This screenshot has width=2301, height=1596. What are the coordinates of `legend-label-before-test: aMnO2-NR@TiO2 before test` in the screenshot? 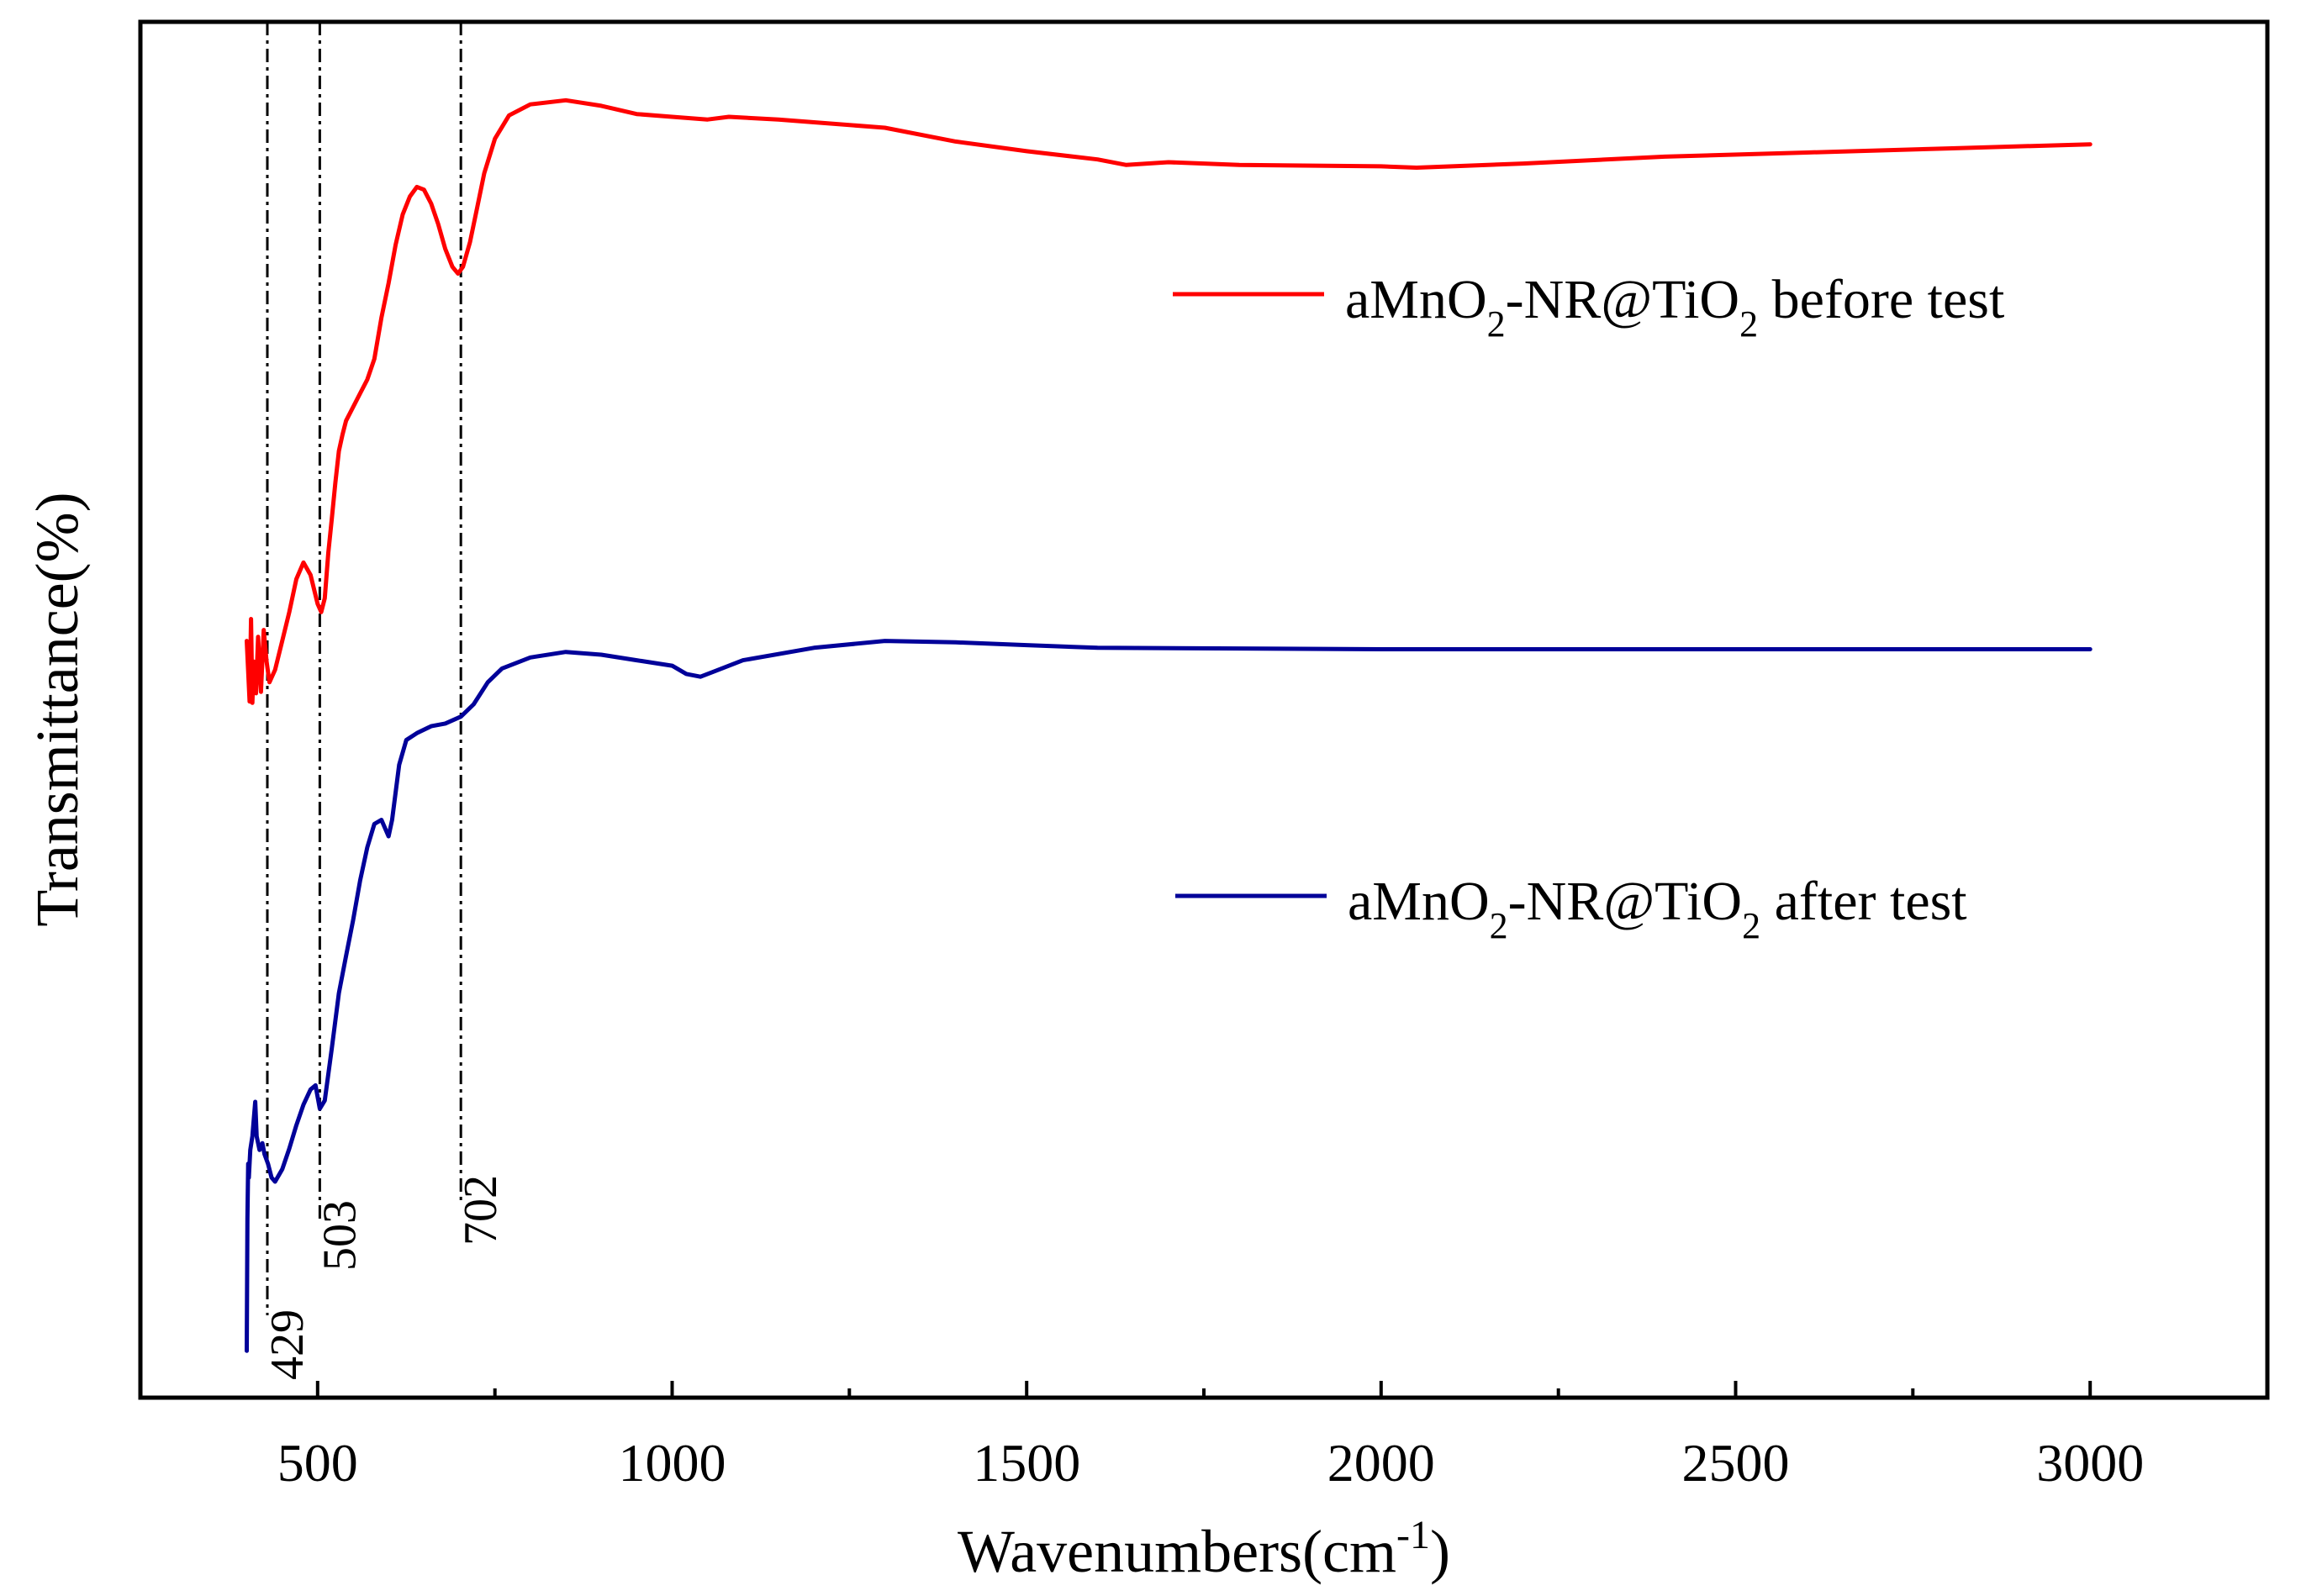 It's located at (1675, 307).